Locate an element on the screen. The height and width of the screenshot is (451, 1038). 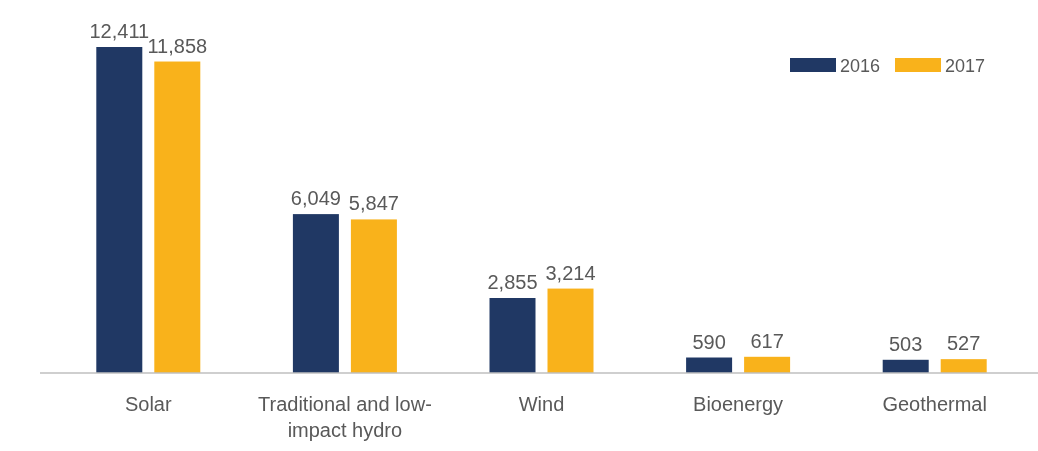
data-label: 590 is located at coordinates (709, 341).